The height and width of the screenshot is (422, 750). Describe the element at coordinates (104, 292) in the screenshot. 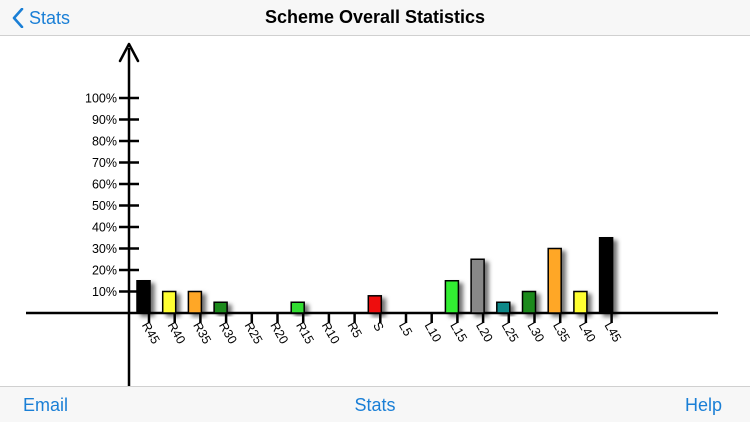

I see `y-tick-label: 10%` at that location.